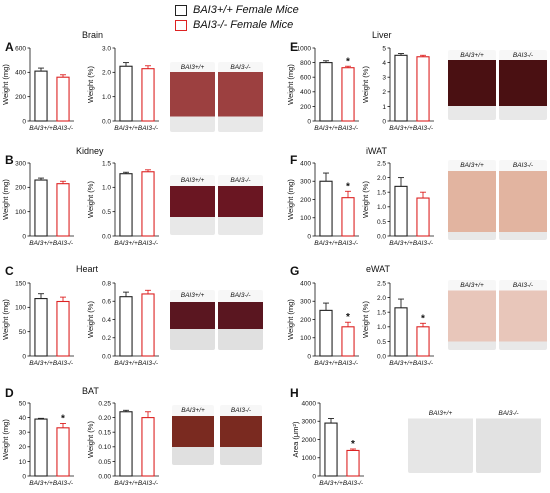  What do you see at coordinates (523, 315) in the screenshot?
I see `photo-ewat-ko: BAI3-/-` at bounding box center [523, 315].